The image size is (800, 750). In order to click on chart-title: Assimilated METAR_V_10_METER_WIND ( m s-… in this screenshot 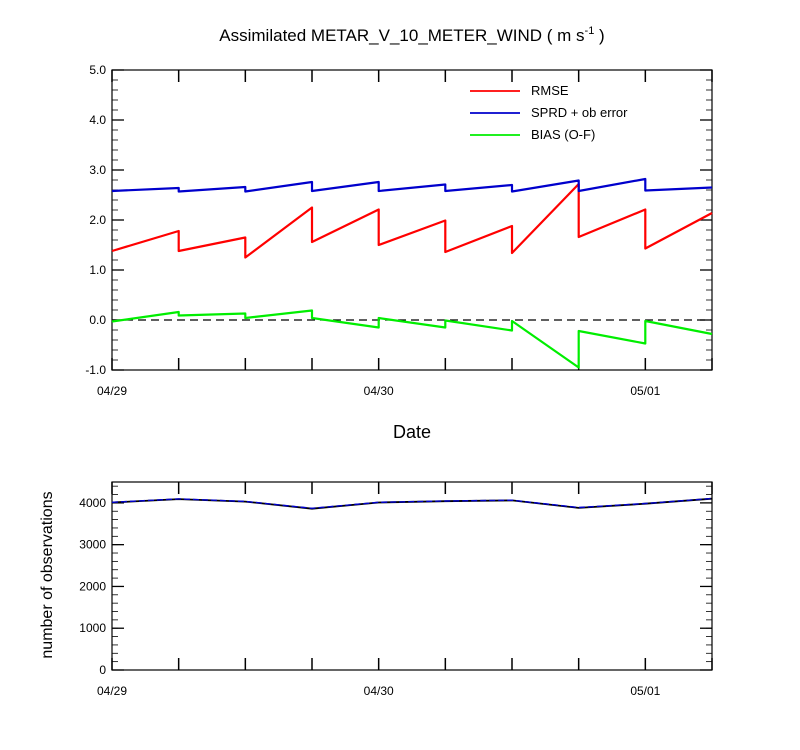, I will do `click(411, 35)`.